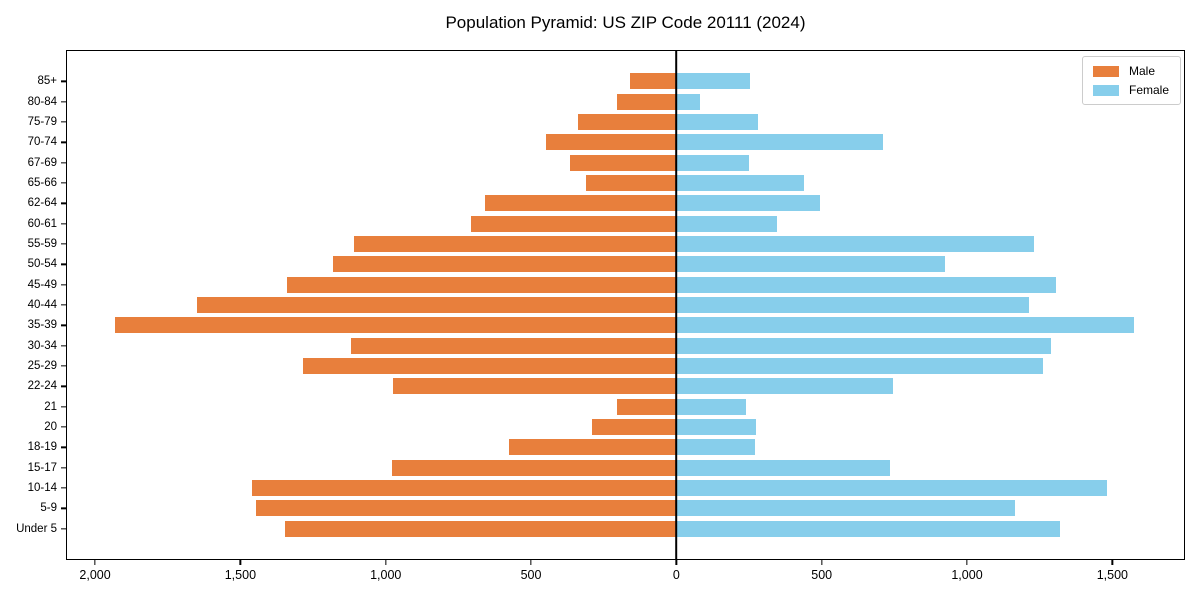  What do you see at coordinates (1131, 80) in the screenshot?
I see `legend: Male Female` at bounding box center [1131, 80].